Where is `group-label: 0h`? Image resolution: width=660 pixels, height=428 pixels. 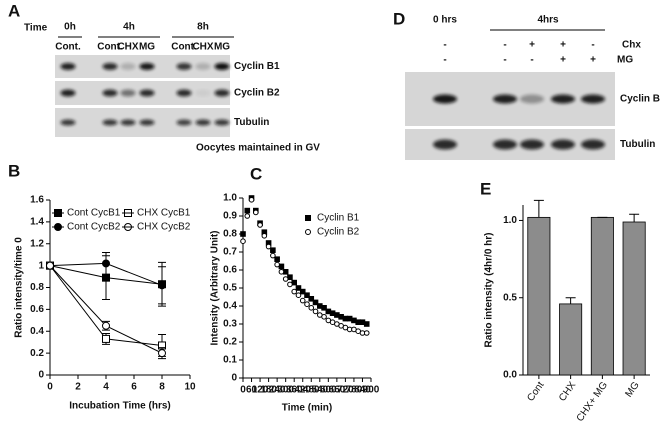
group-label: 0h is located at coordinates (70, 27).